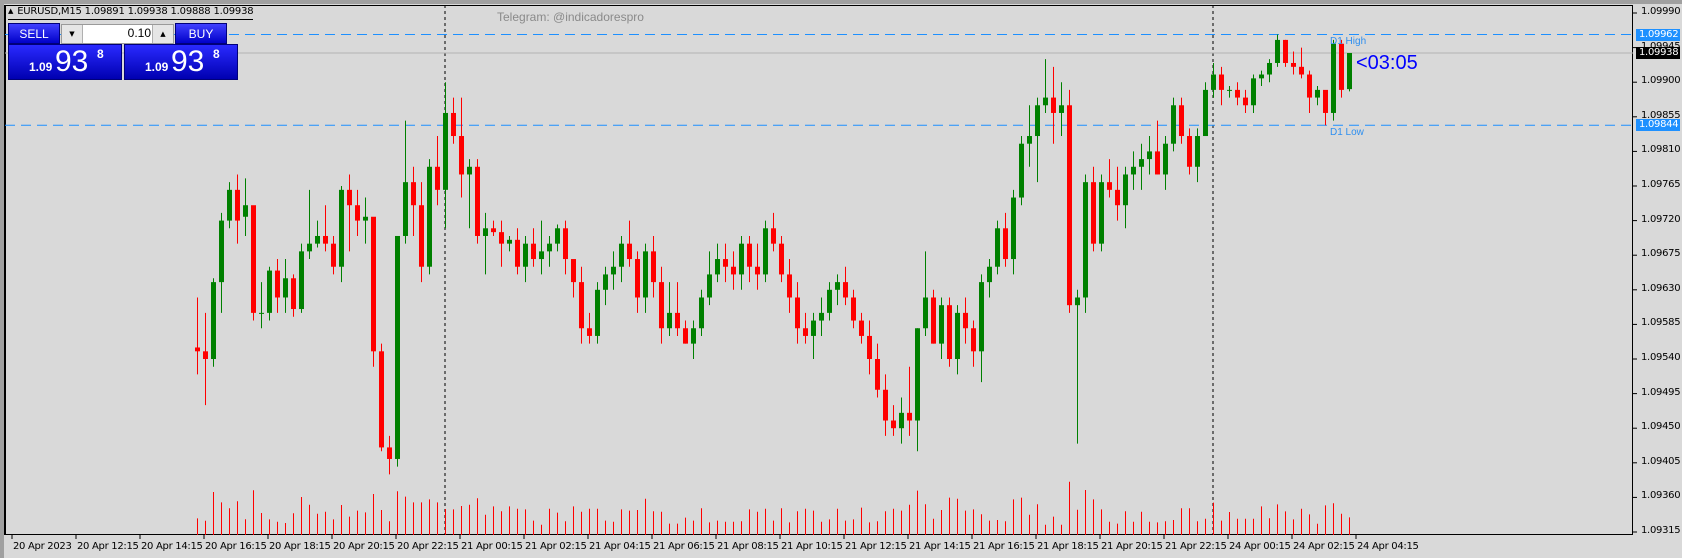 This screenshot has height=558, width=1682. I want to click on time-tick-label: 20 Apr 16:15, so click(236, 546).